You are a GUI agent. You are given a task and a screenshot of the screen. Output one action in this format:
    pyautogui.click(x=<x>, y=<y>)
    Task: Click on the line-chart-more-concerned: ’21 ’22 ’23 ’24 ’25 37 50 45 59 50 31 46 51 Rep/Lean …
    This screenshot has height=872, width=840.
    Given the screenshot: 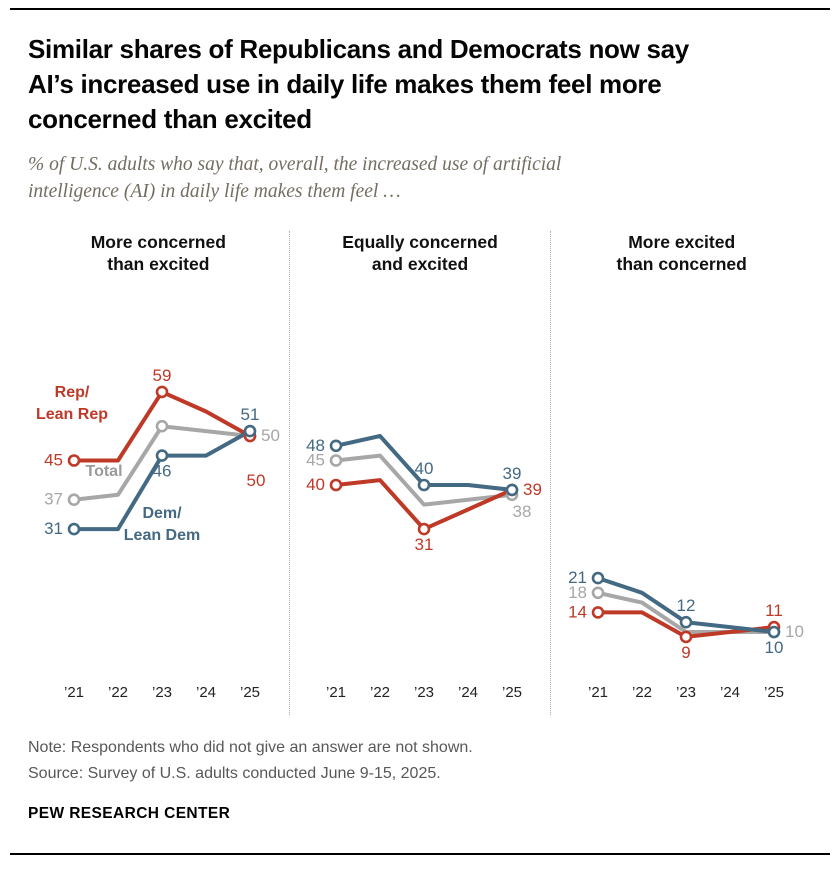 What is the action you would take?
    pyautogui.click(x=158, y=533)
    